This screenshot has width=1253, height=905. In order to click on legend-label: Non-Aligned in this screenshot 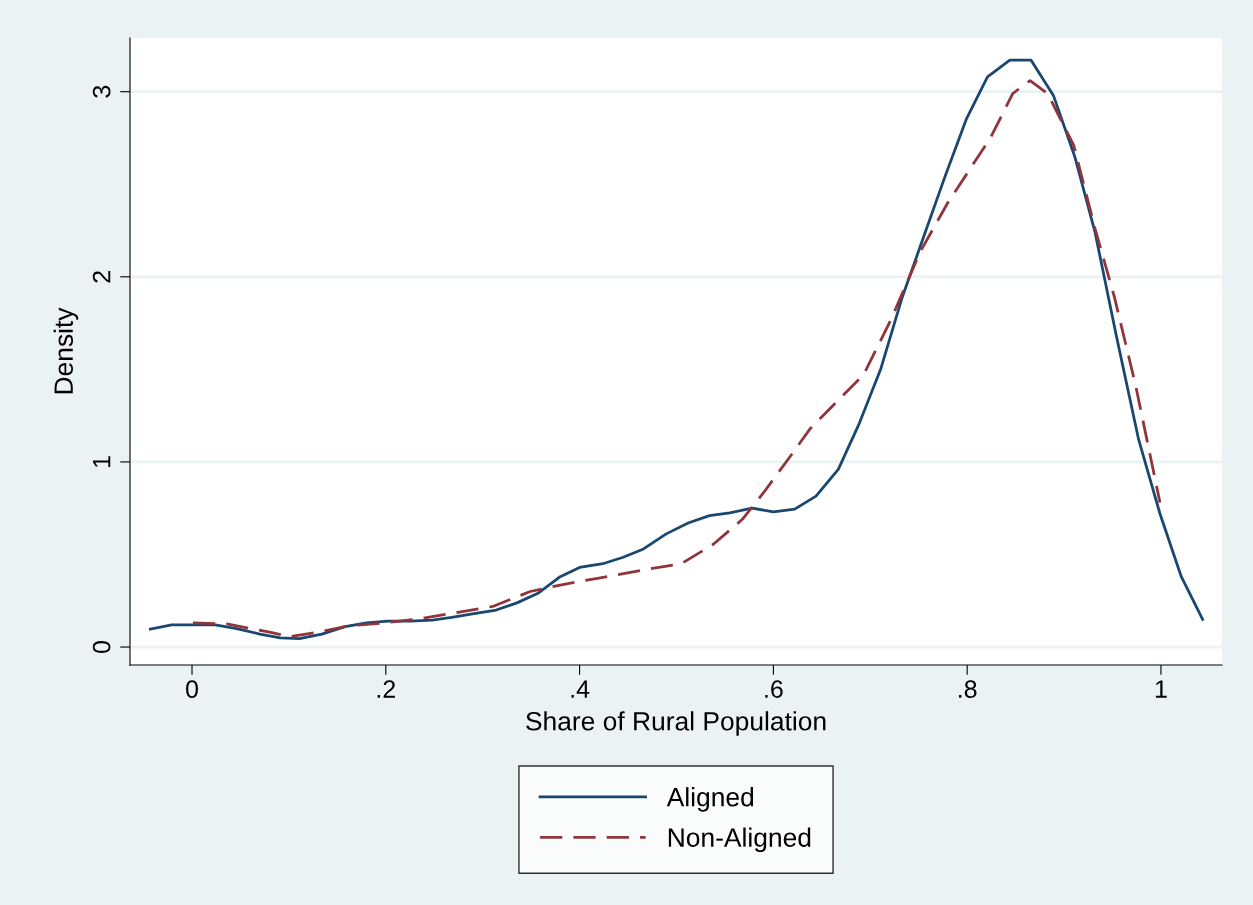, I will do `click(739, 840)`.